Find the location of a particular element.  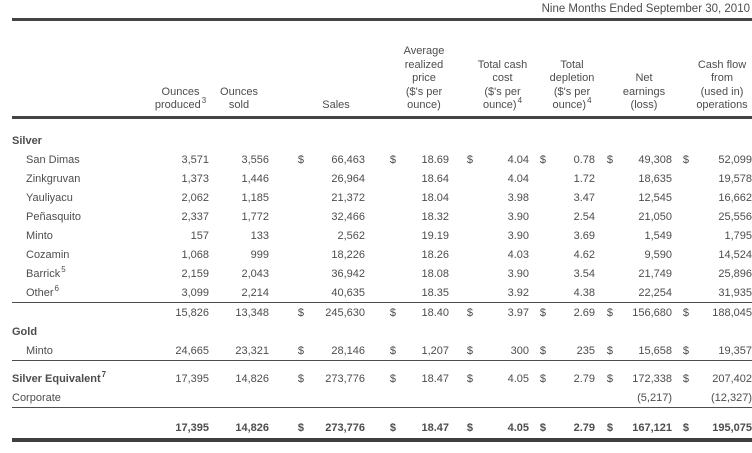

cell-net-earnings: 21,749 is located at coordinates (655, 273).